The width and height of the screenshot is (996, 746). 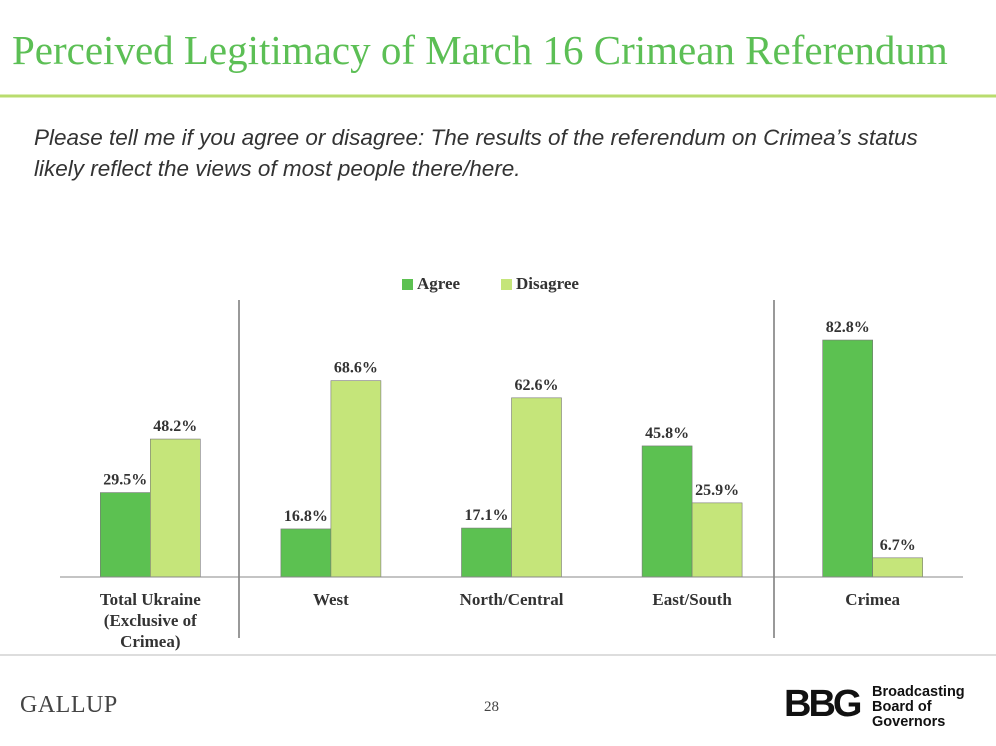 I want to click on value-label: 6.7%, so click(x=898, y=545).